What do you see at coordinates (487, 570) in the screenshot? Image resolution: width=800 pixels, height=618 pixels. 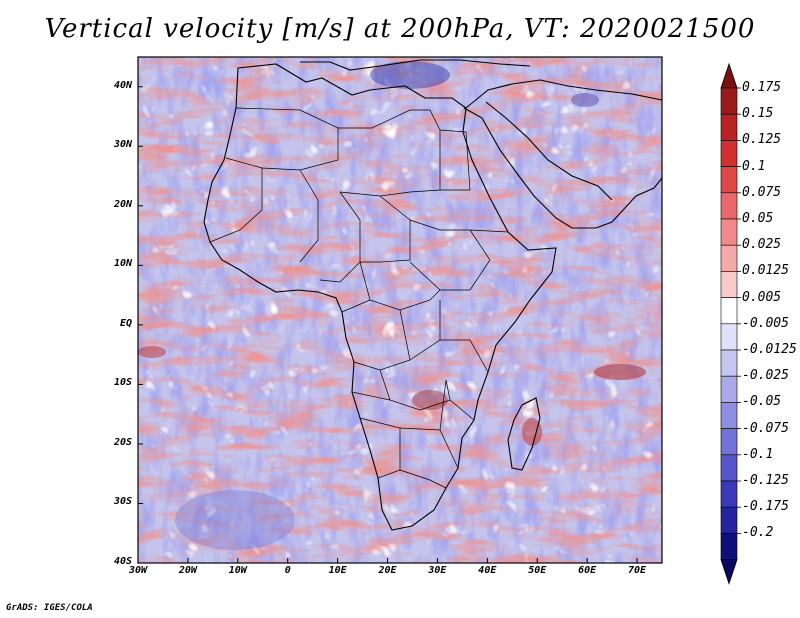 I see `lon-tick-label: 40E` at bounding box center [487, 570].